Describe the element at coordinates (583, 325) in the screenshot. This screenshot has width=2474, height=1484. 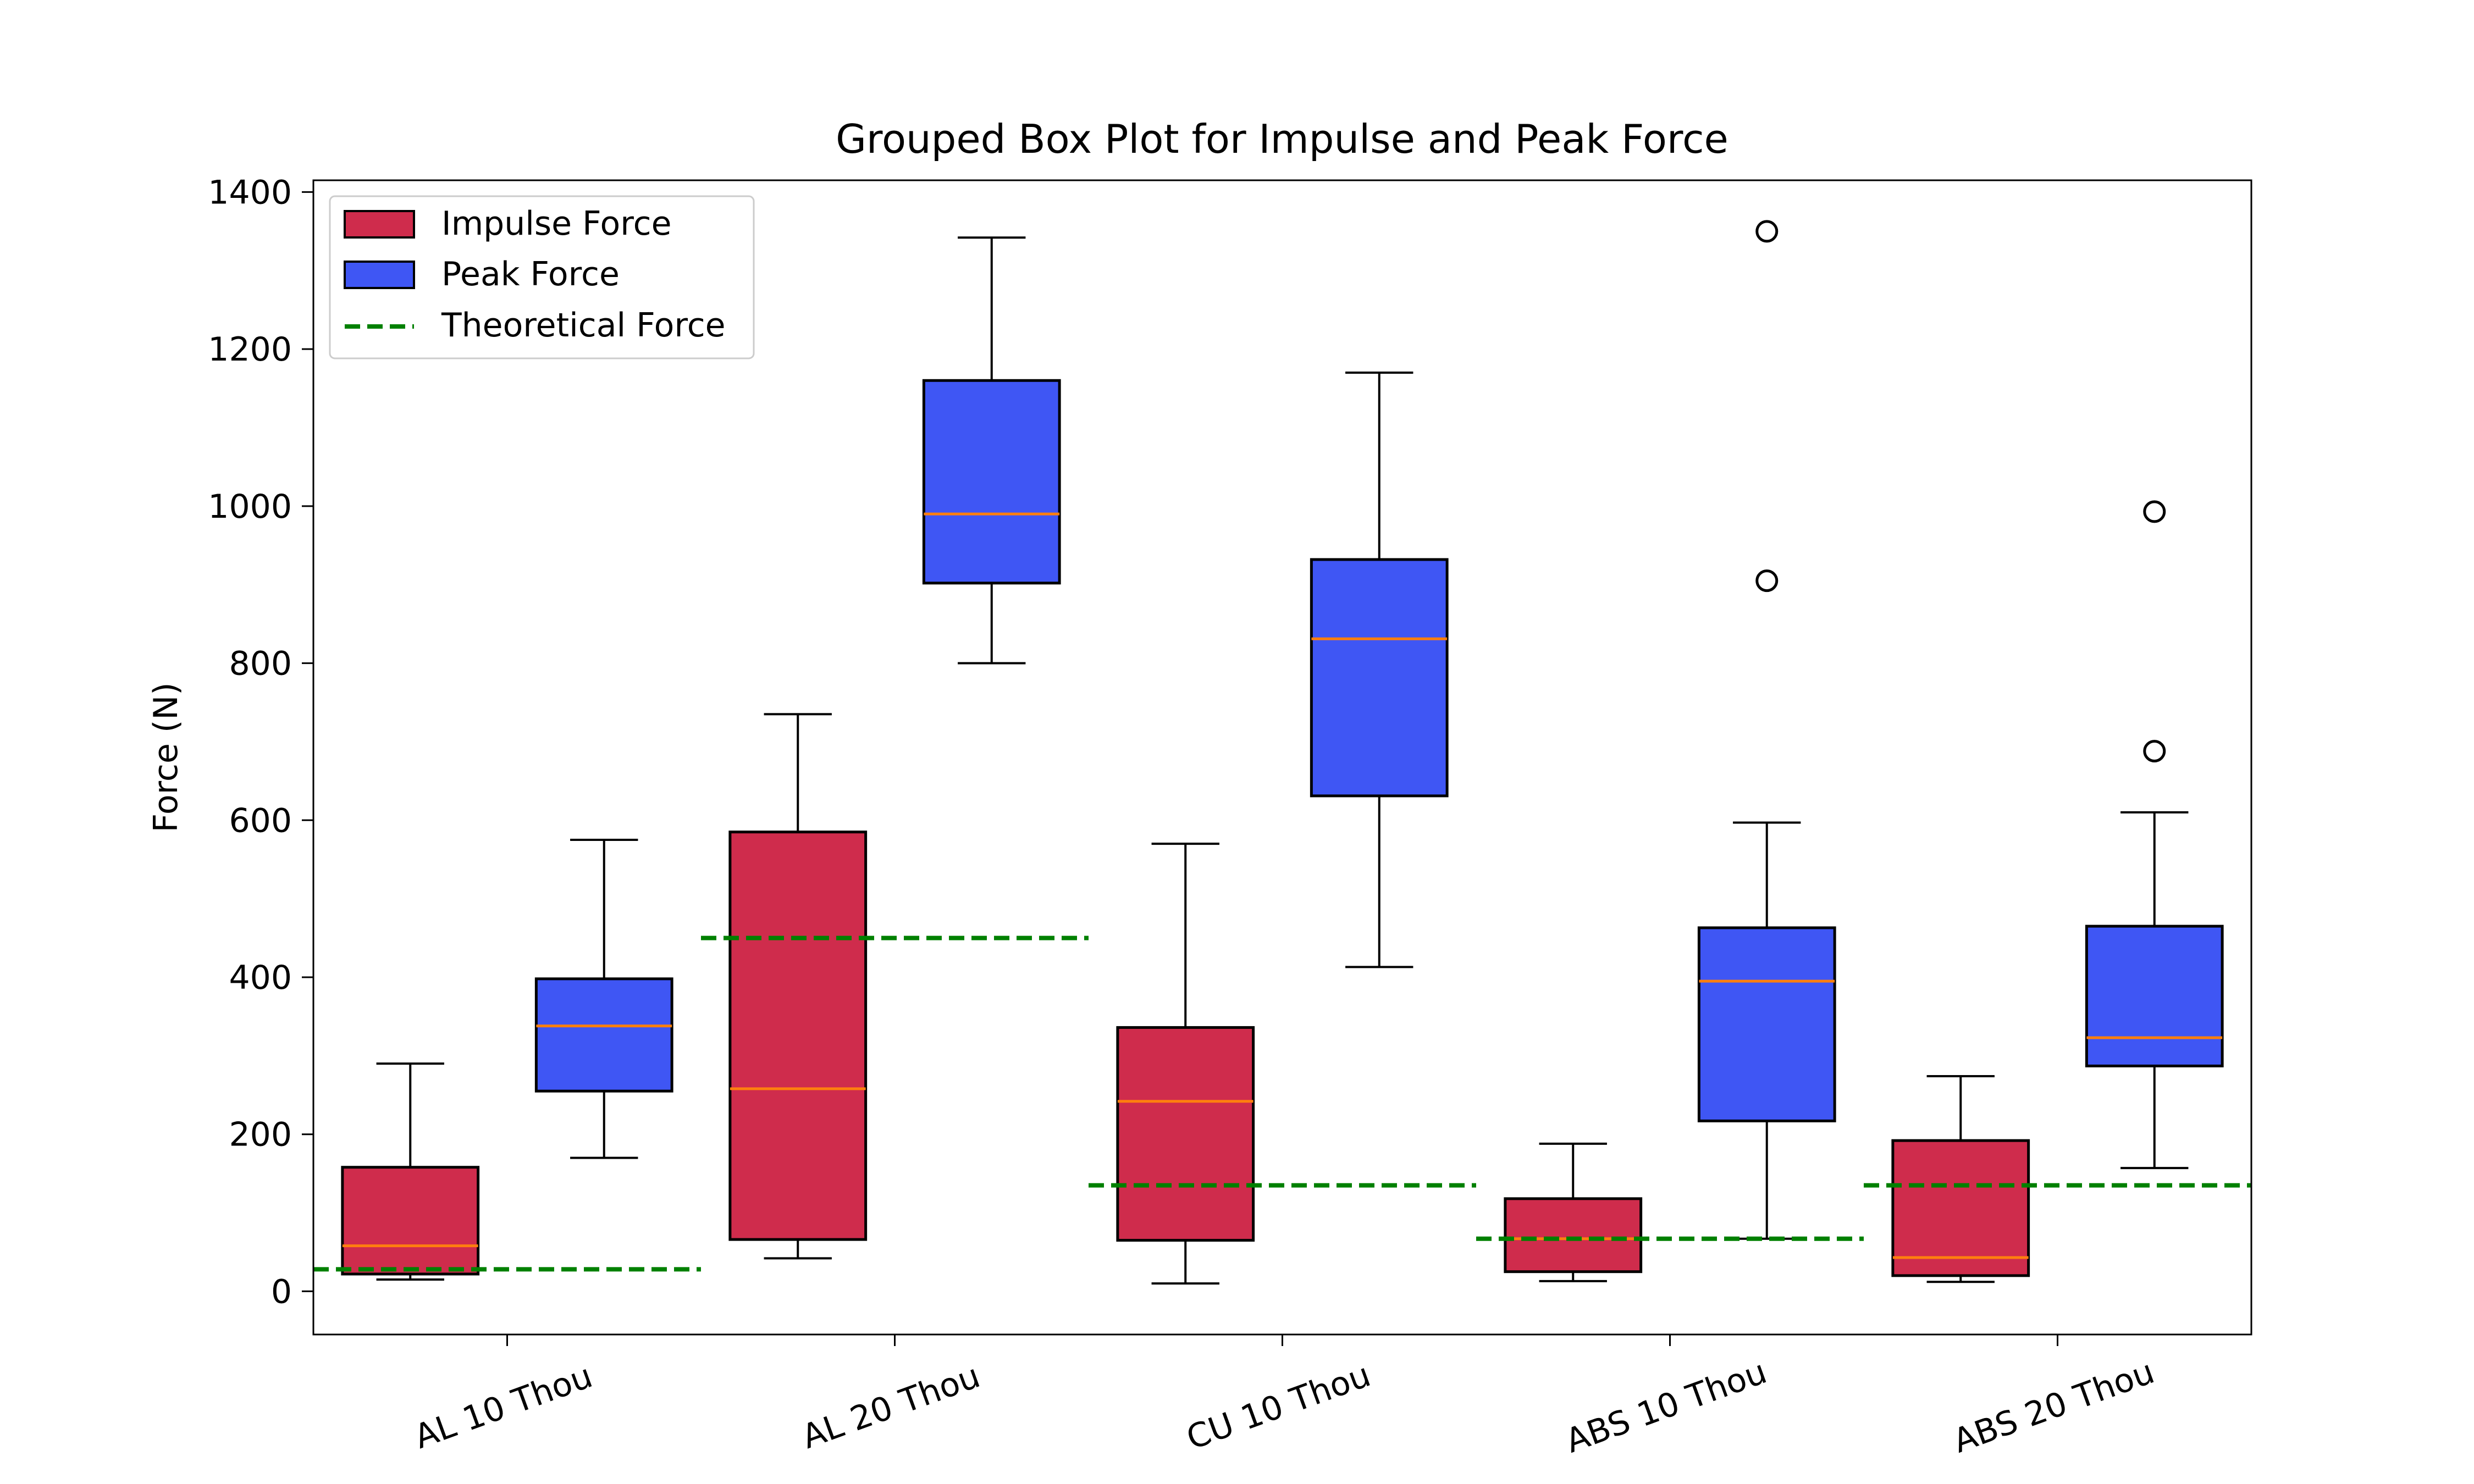
I see `legend-label-theoretical: Theoretical Force` at that location.